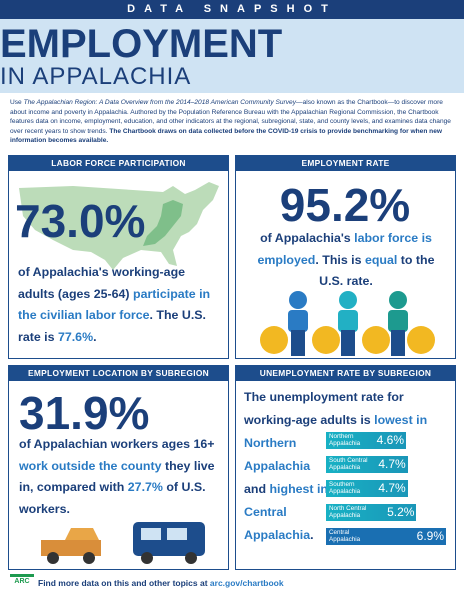 The image size is (464, 600). Describe the element at coordinates (345, 488) in the screenshot. I see `bar-name: Southern Appalachia` at that location.